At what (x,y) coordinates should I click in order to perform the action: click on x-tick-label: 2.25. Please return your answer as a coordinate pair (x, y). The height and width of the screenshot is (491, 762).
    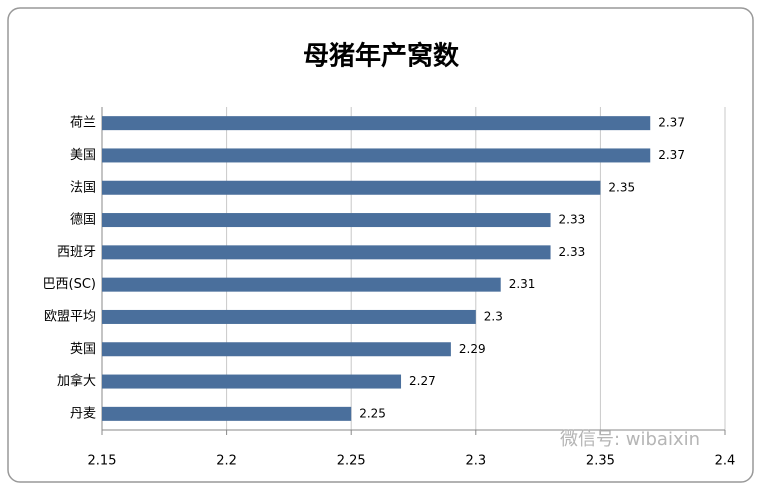
    Looking at the image, I should click on (351, 461).